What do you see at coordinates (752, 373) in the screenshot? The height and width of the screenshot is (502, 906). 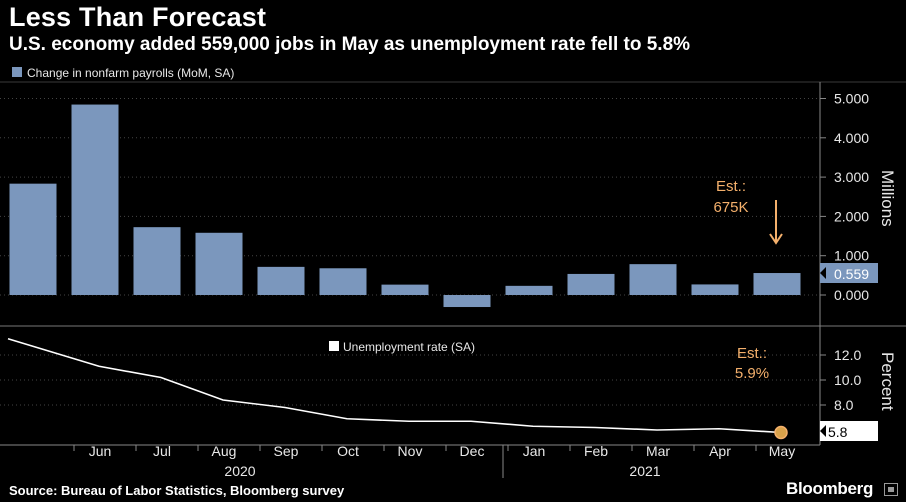 I see `unemployment-estimate-value: 5.9%` at bounding box center [752, 373].